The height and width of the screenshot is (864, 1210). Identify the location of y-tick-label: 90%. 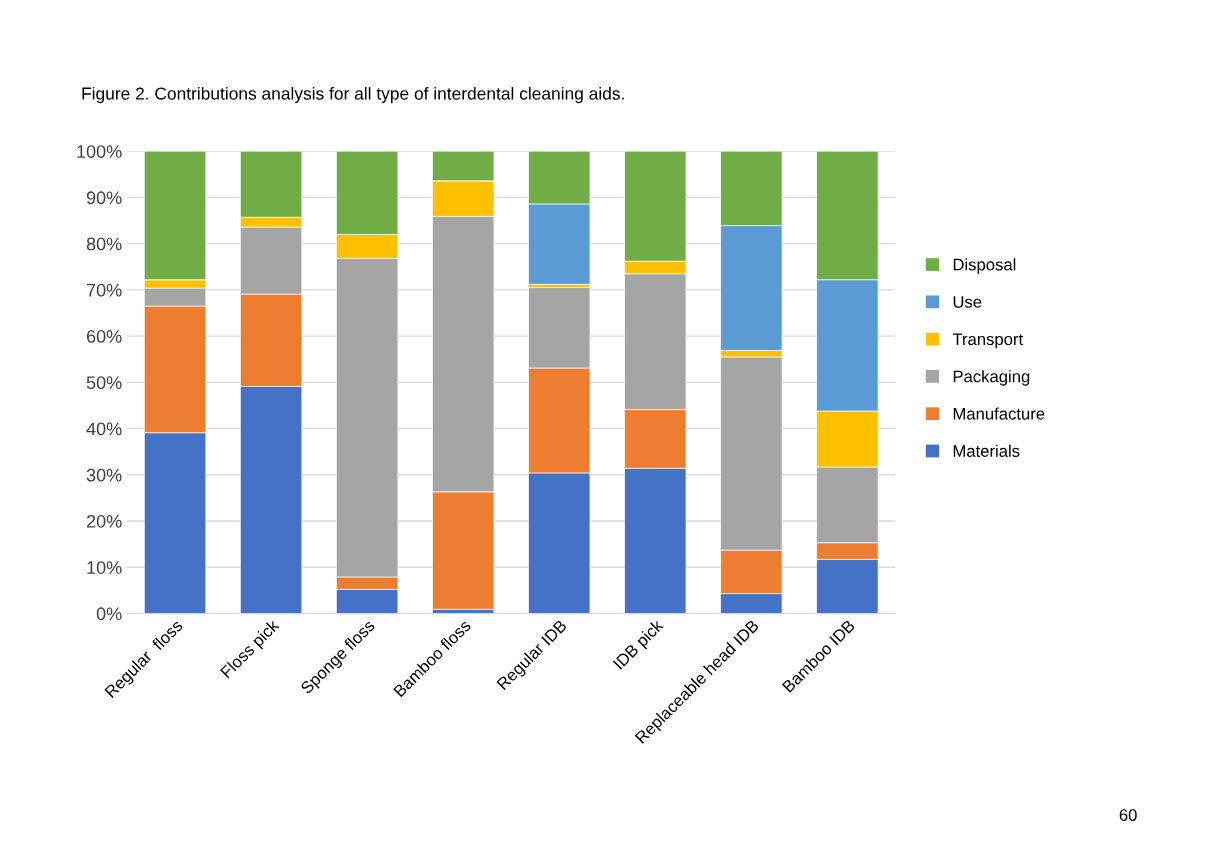
(104, 198).